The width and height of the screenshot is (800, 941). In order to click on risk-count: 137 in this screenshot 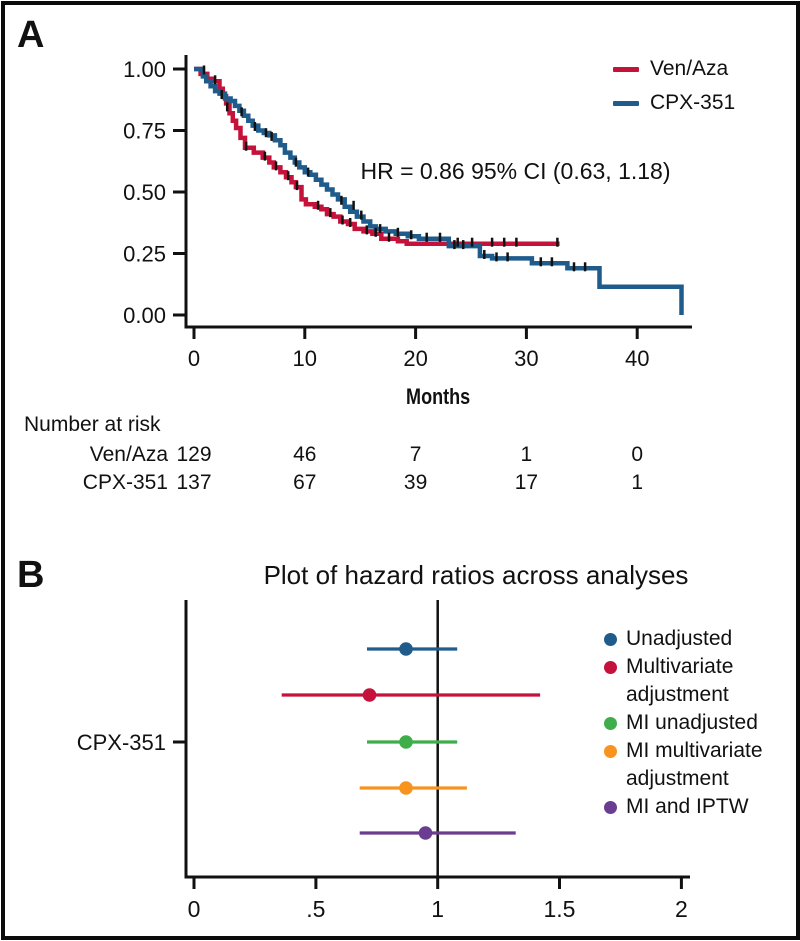, I will do `click(194, 482)`.